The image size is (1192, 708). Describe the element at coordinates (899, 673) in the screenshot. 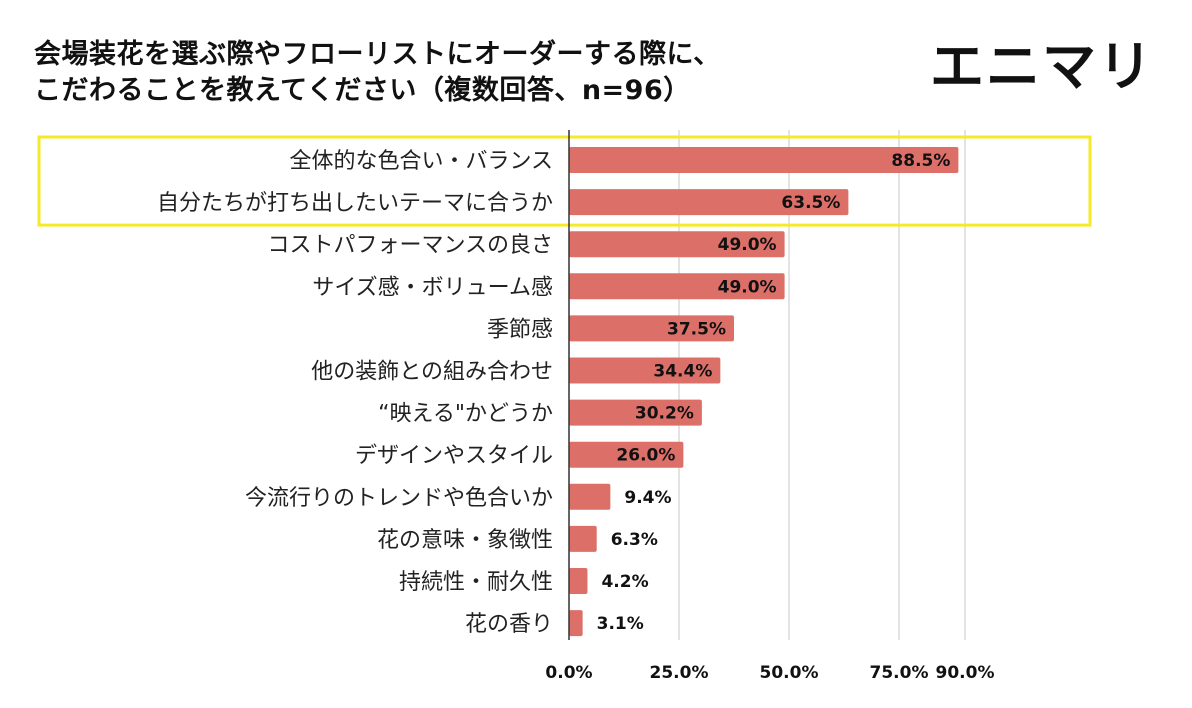

I see `x-tick-label: 75.0%` at that location.